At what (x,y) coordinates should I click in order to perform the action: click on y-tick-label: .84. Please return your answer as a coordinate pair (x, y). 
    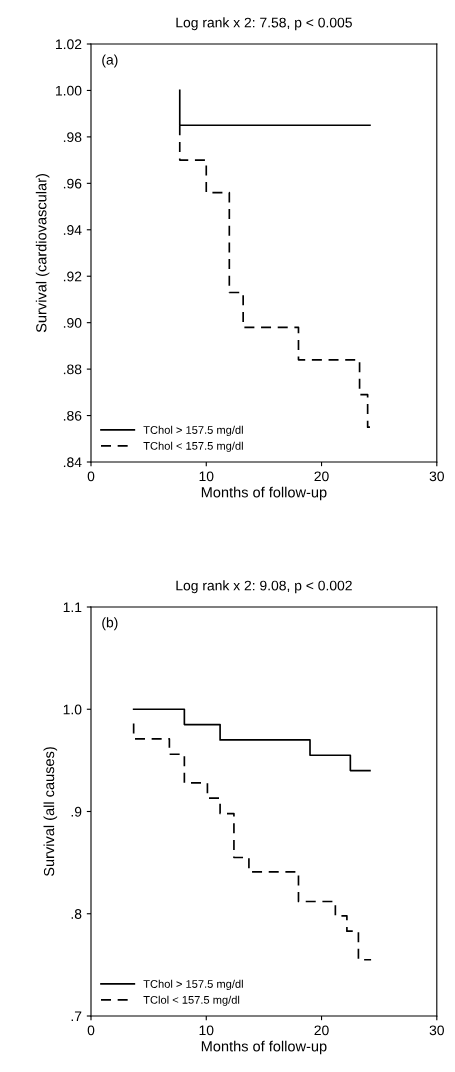
    Looking at the image, I should click on (72, 462).